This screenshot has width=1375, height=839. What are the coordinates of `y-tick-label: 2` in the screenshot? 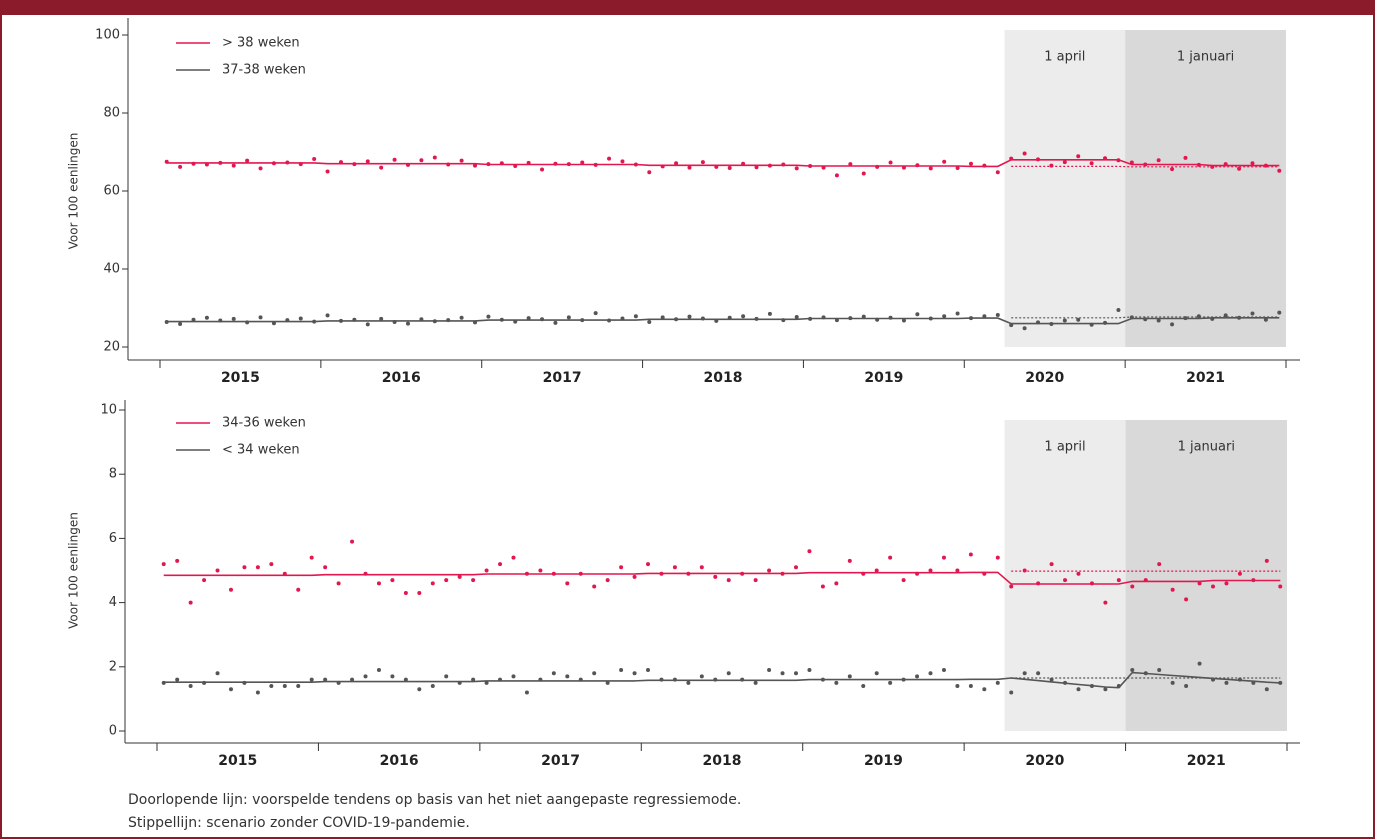 It's located at (113, 666).